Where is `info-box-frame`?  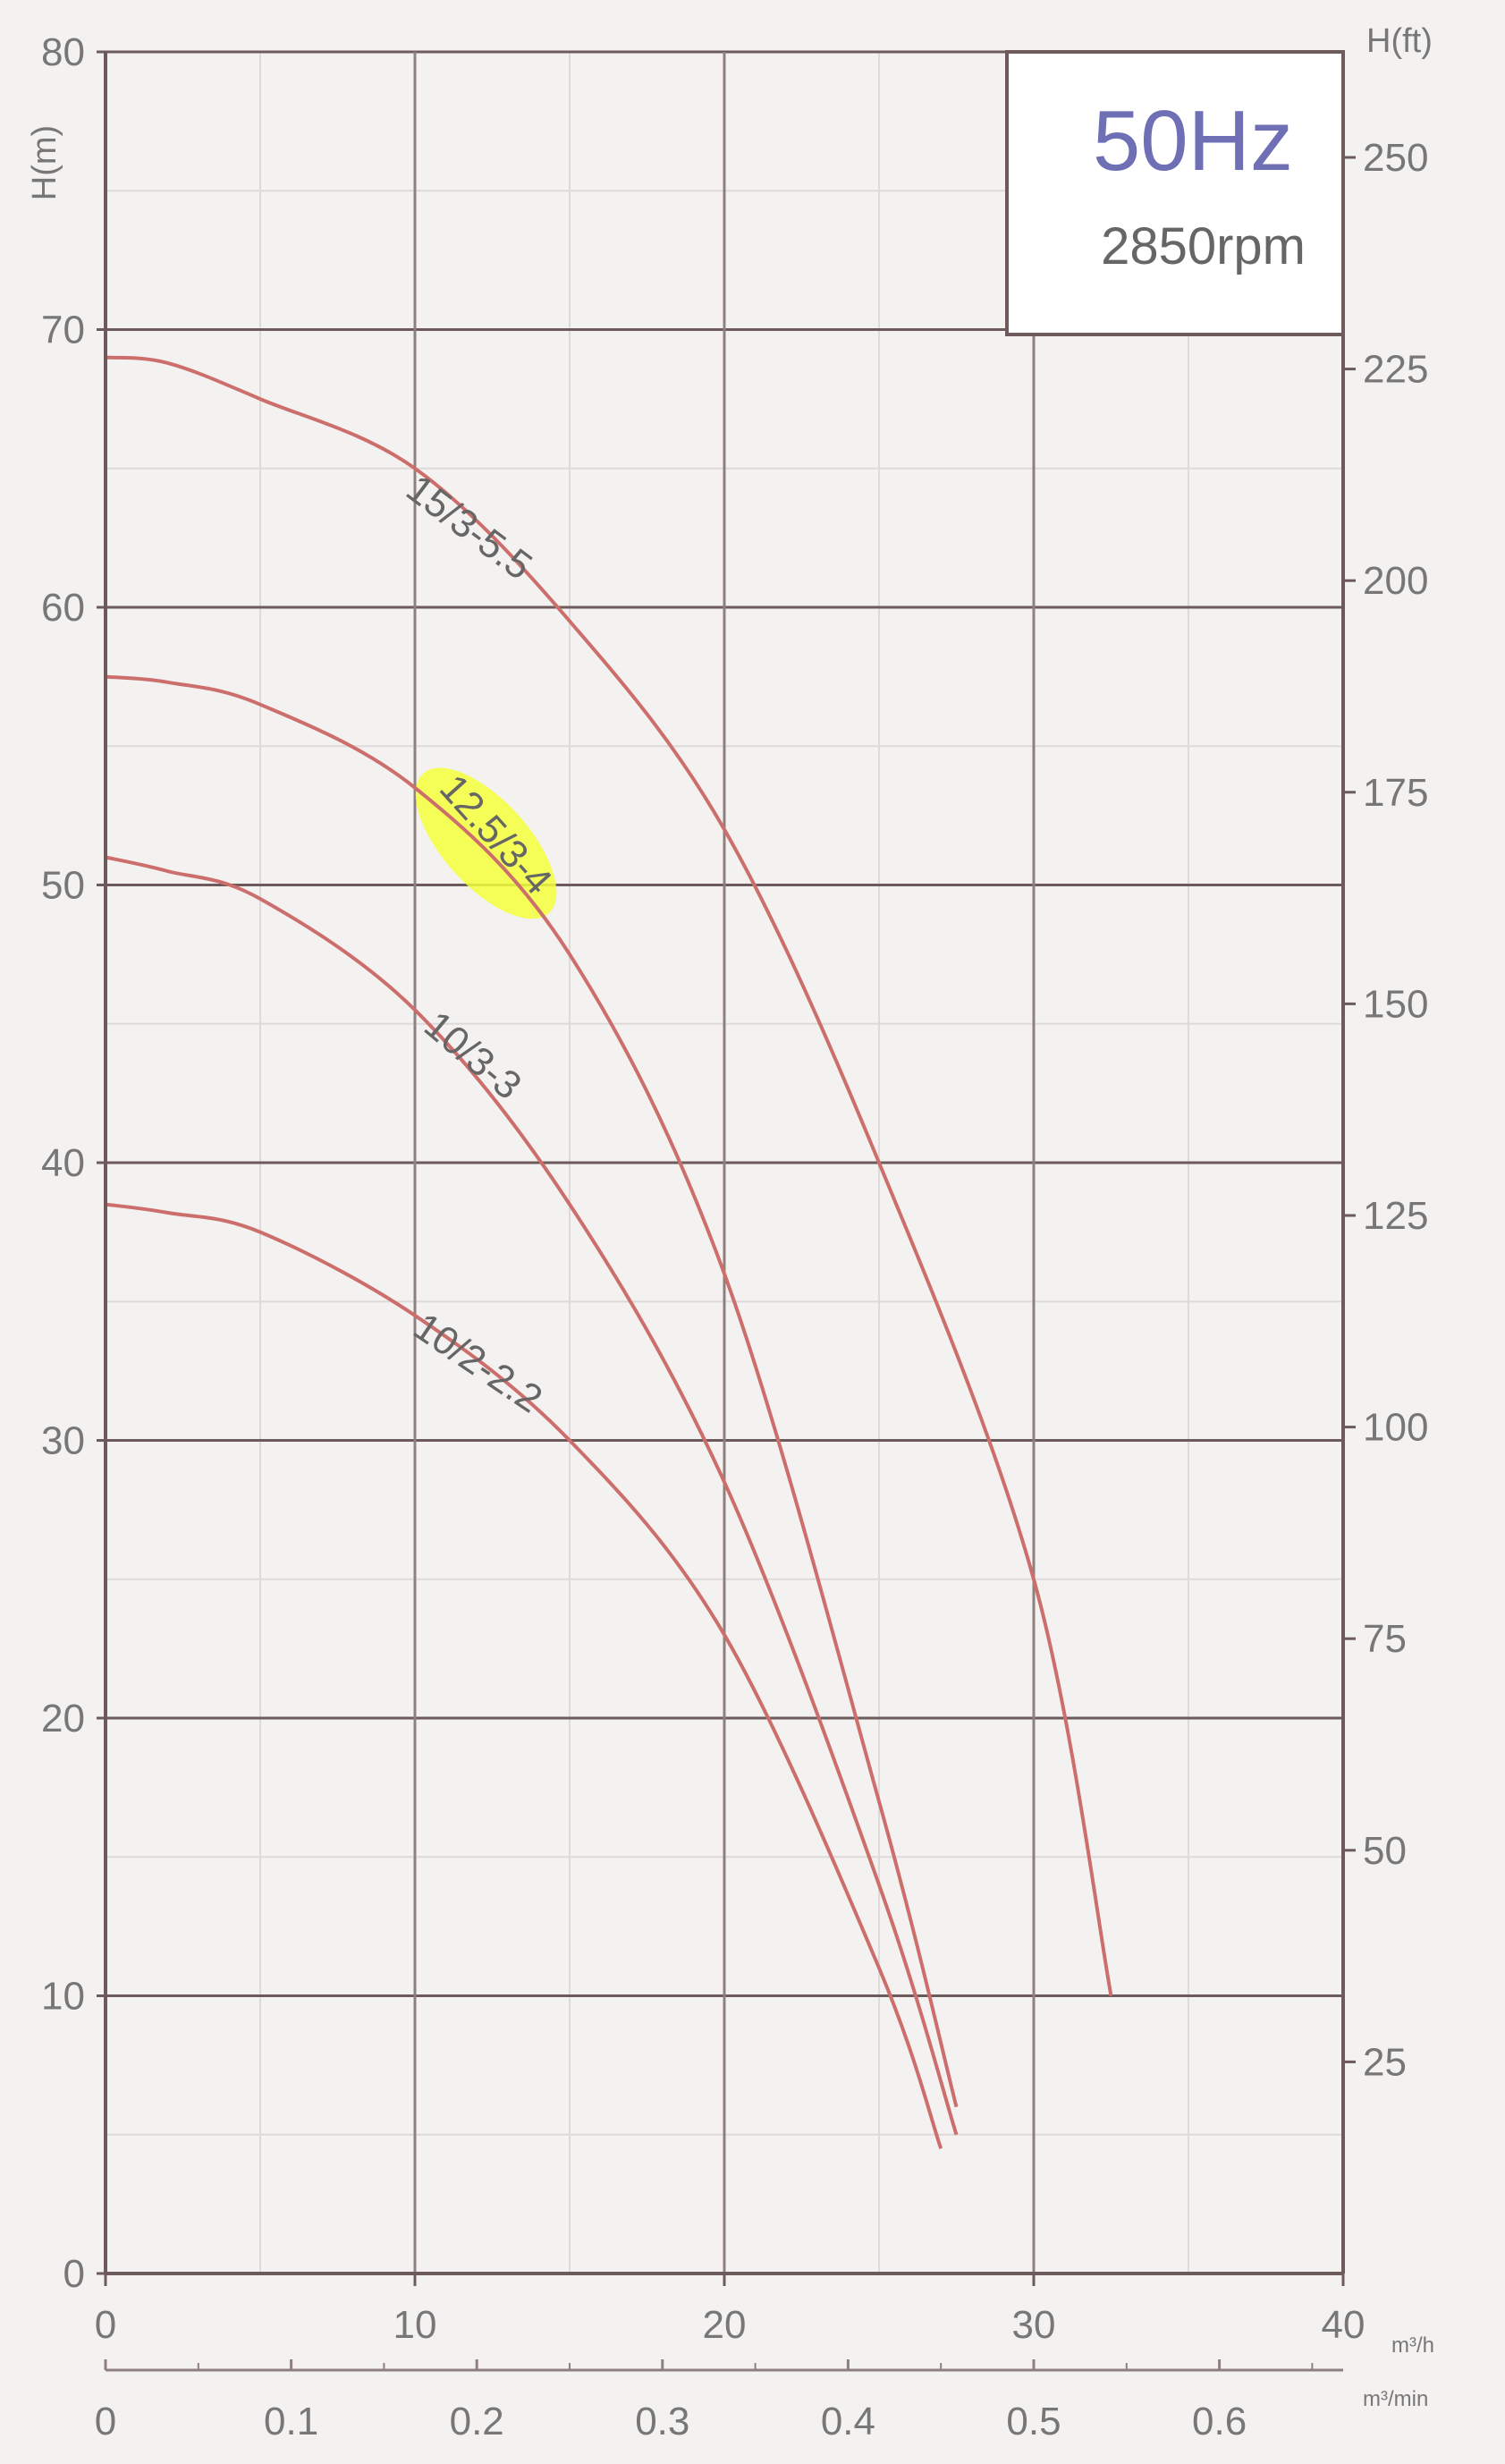
info-box-frame is located at coordinates (1175, 193).